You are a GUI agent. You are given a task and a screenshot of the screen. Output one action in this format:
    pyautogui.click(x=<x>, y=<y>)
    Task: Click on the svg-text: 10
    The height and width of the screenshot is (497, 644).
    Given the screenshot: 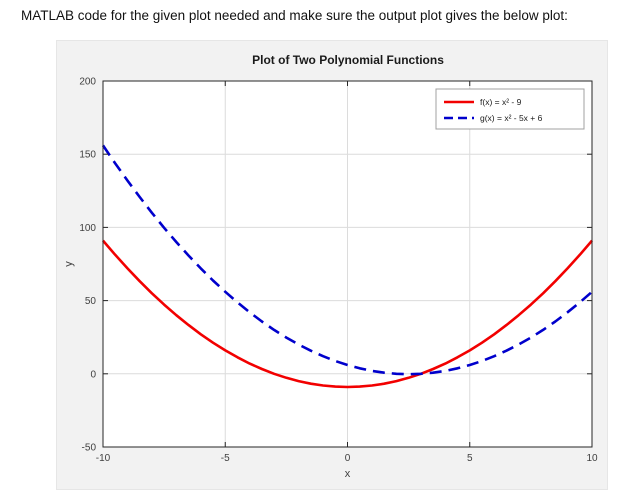 What is the action you would take?
    pyautogui.click(x=592, y=458)
    